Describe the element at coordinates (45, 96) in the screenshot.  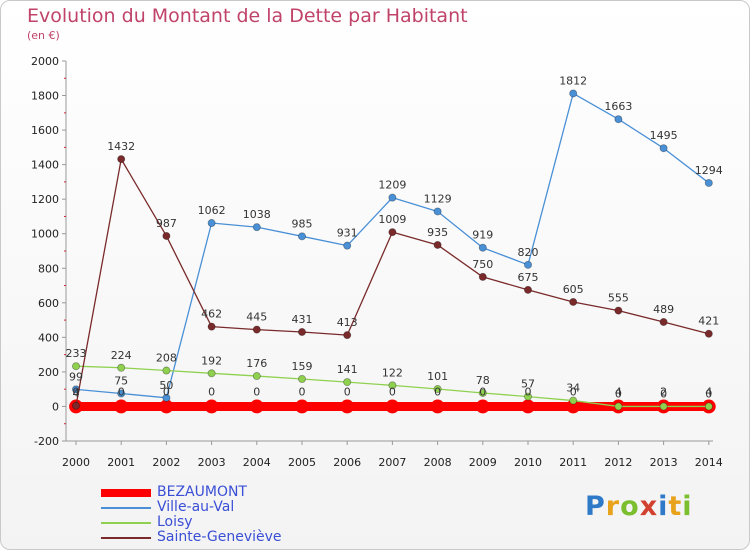
I see `y-tick-label: 1800` at that location.